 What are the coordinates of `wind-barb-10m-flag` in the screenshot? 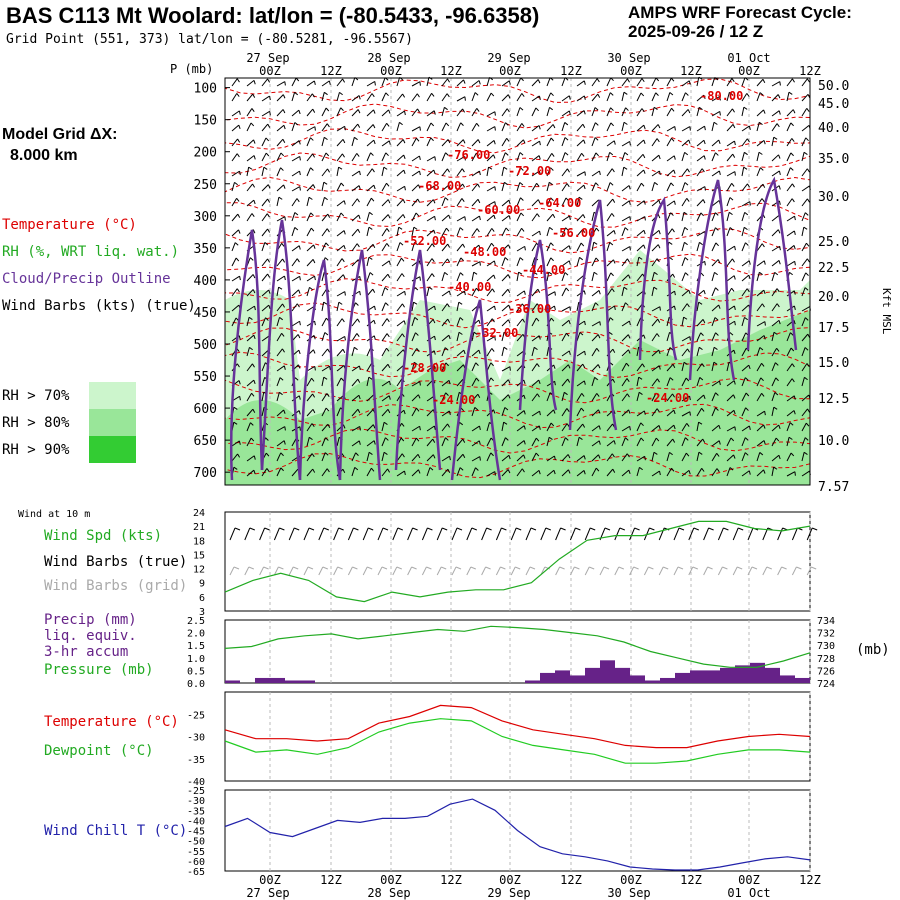 It's located at (385, 529).